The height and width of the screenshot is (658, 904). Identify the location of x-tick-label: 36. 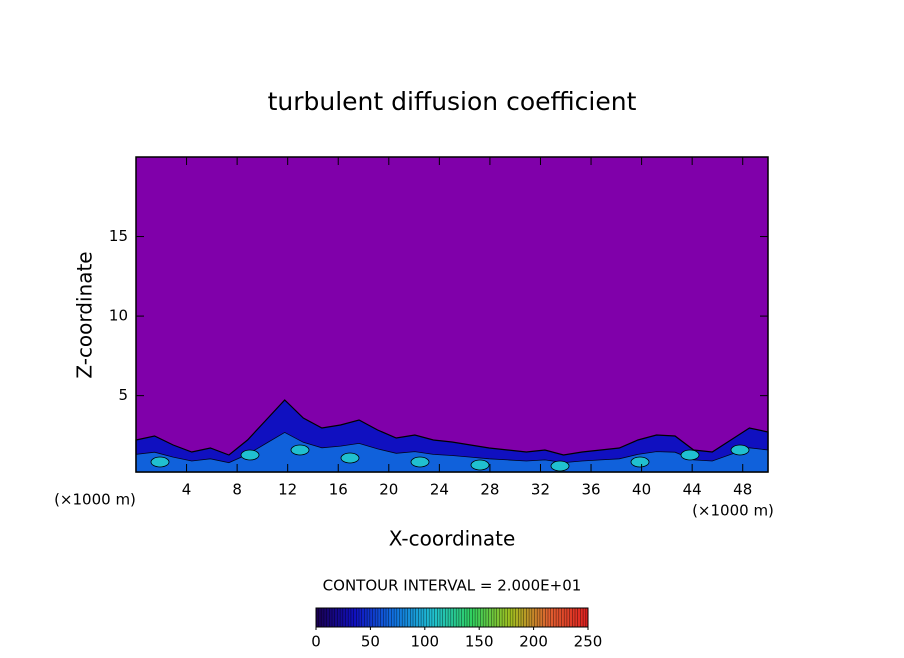
(590, 490).